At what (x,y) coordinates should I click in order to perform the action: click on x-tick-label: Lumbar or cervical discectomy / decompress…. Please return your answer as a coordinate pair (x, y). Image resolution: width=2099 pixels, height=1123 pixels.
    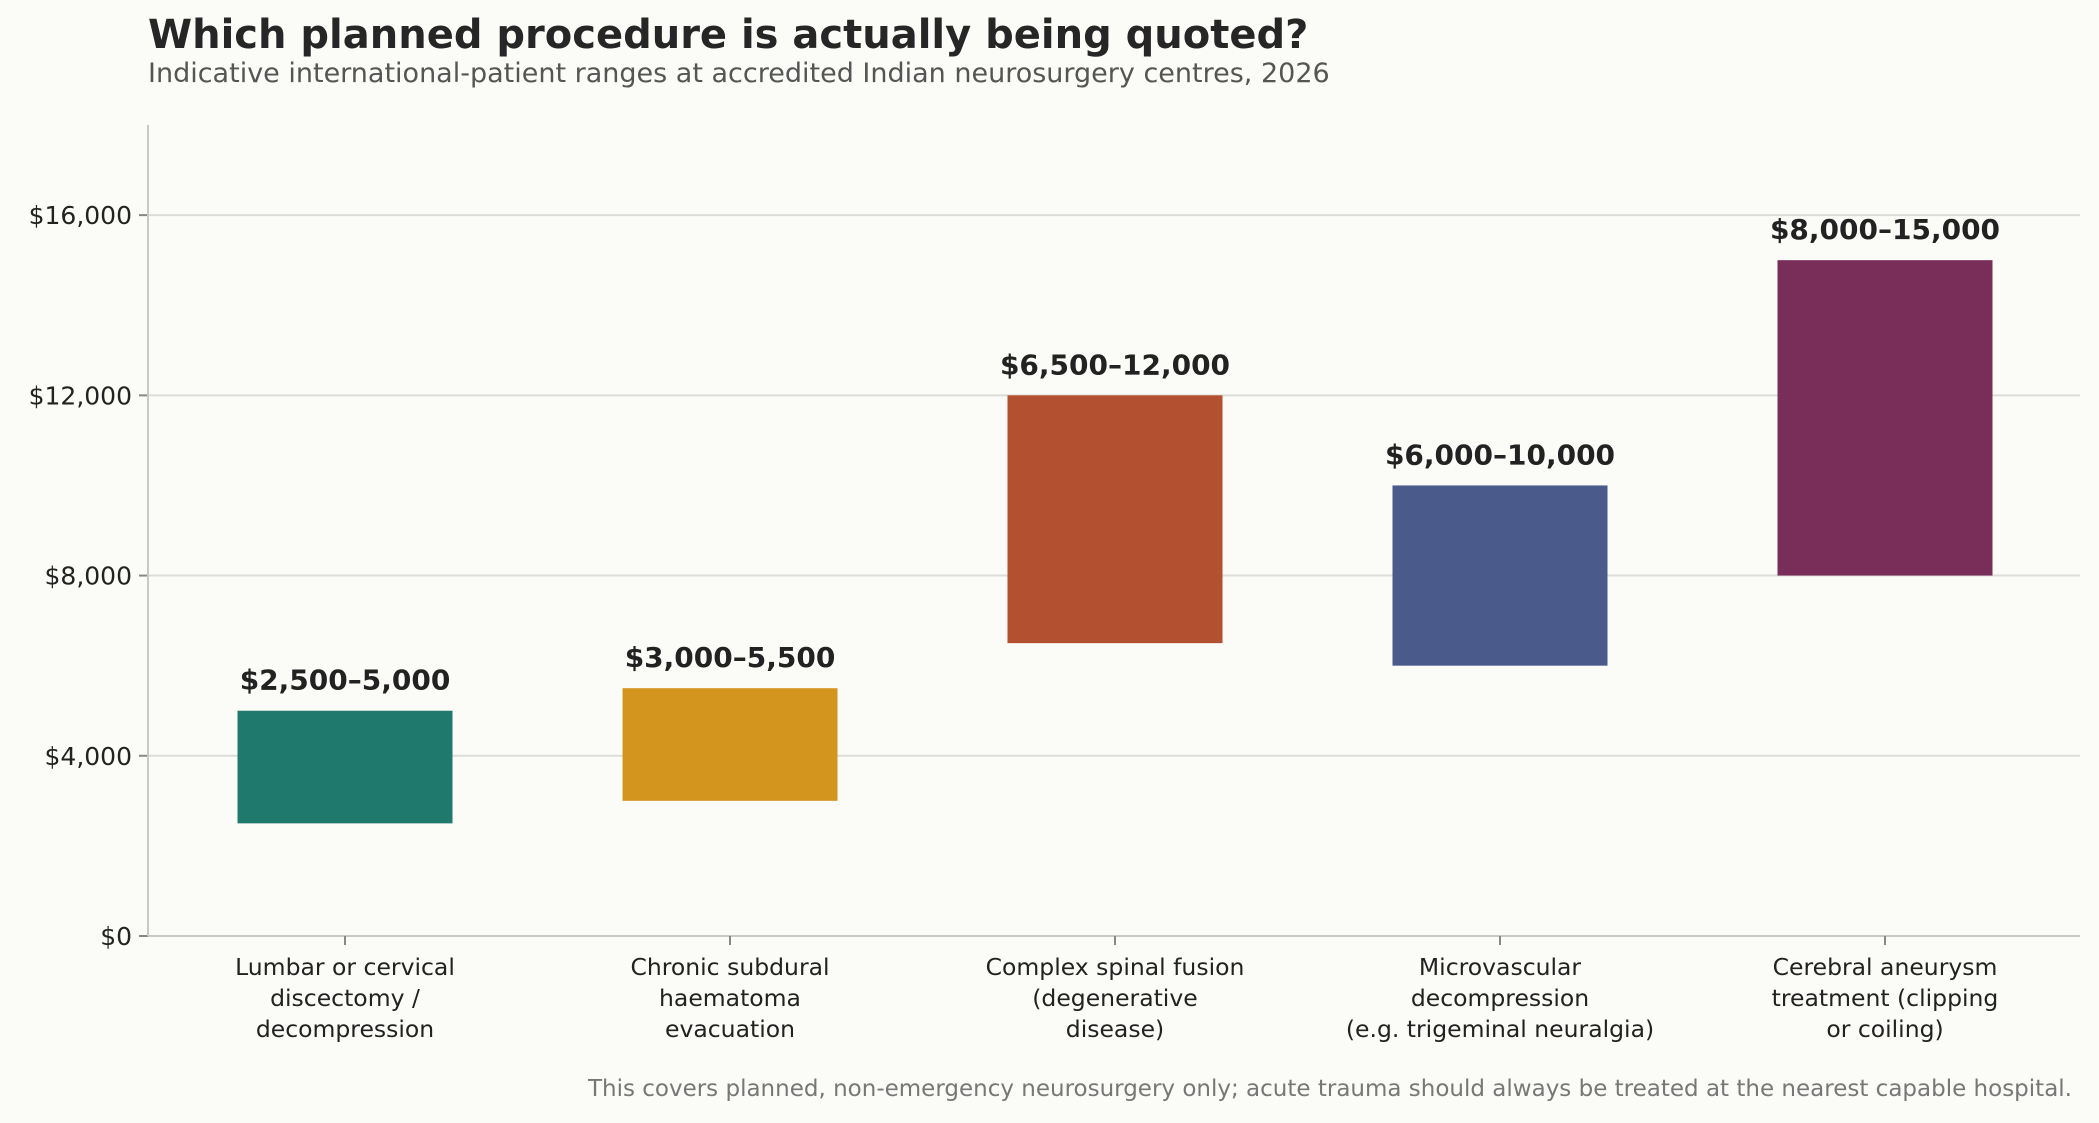
    Looking at the image, I should click on (345, 998).